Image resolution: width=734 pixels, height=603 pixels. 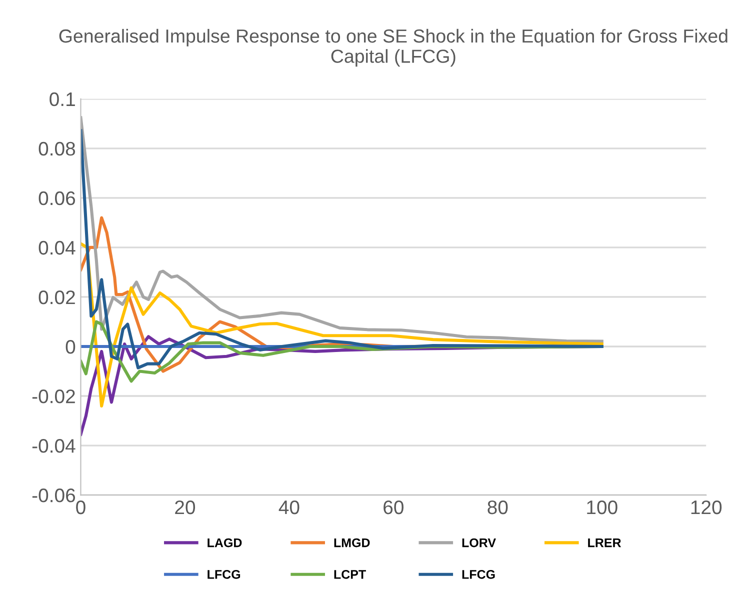 What do you see at coordinates (394, 507) in the screenshot?
I see `x-tick-label: 60` at bounding box center [394, 507].